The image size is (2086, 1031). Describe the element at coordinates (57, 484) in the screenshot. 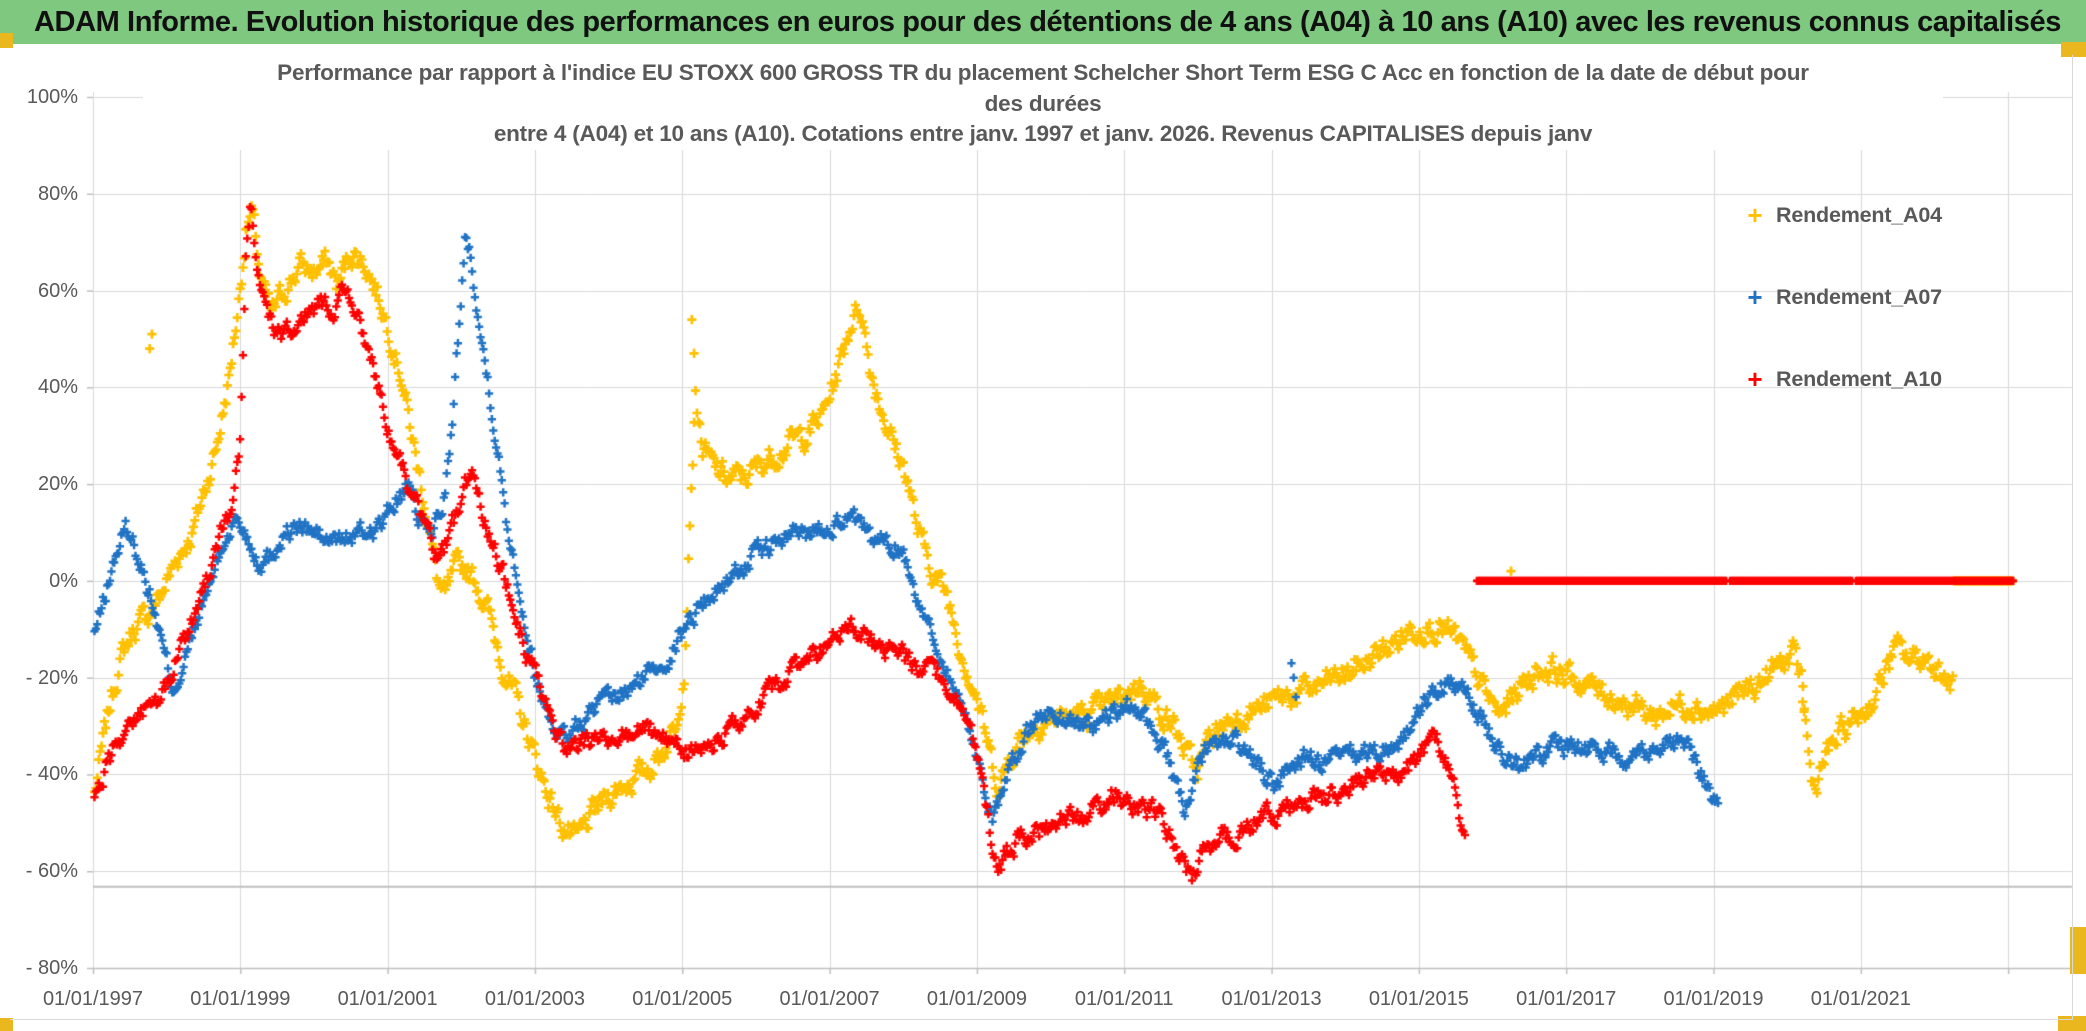

I see `y-axis-label: 20%` at that location.